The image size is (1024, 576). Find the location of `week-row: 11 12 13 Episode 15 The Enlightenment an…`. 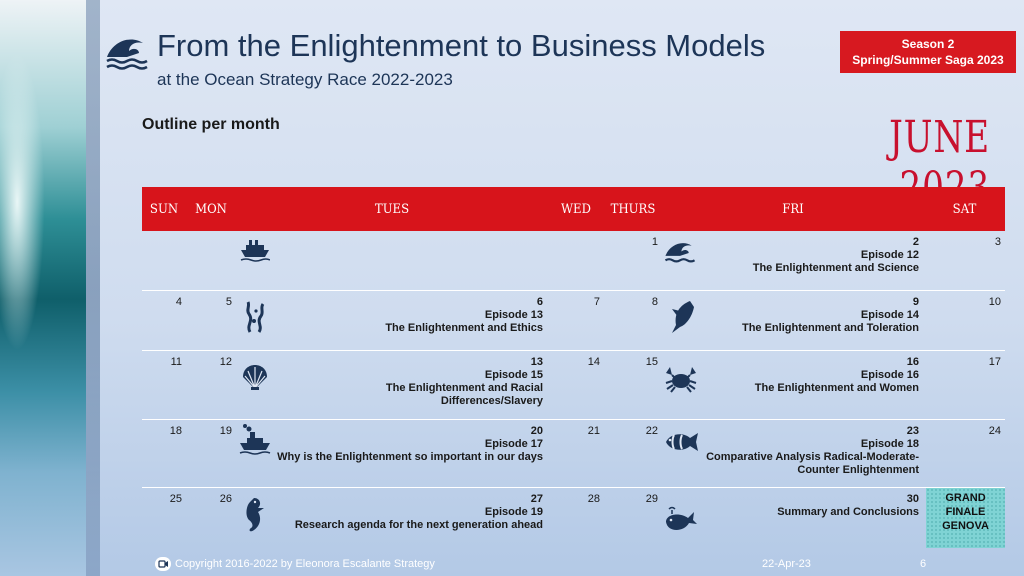

week-row: 11 12 13 Episode 15 The Enlightenment an… is located at coordinates (573, 385).